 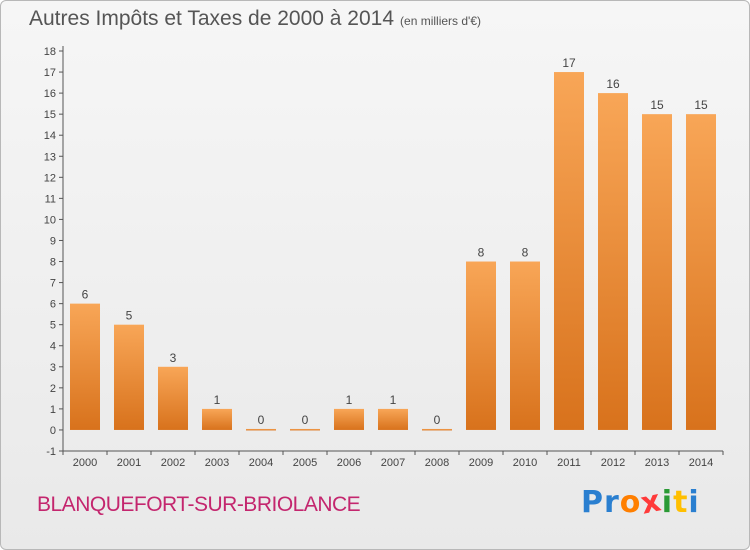 I want to click on y-tick-label: -1, so click(x=51, y=452).